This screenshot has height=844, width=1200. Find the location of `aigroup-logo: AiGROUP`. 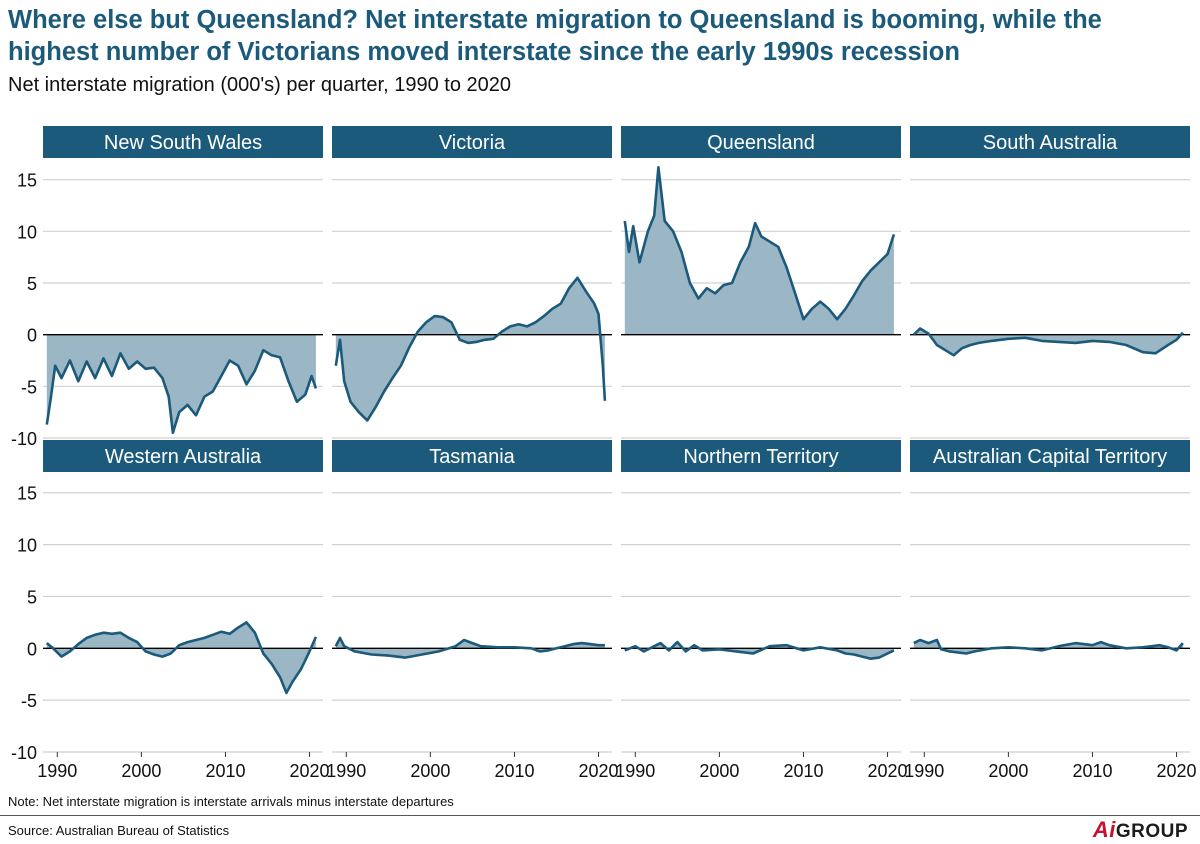

aigroup-logo: AiGROUP is located at coordinates (1140, 829).